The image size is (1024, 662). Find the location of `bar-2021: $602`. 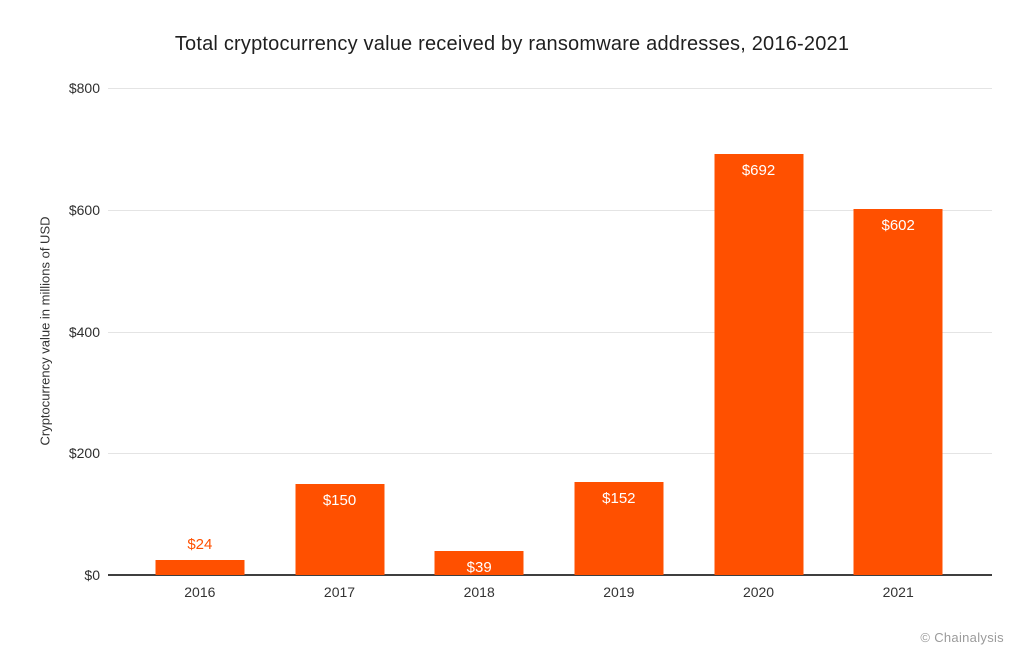

bar-2021: $602 is located at coordinates (898, 391).